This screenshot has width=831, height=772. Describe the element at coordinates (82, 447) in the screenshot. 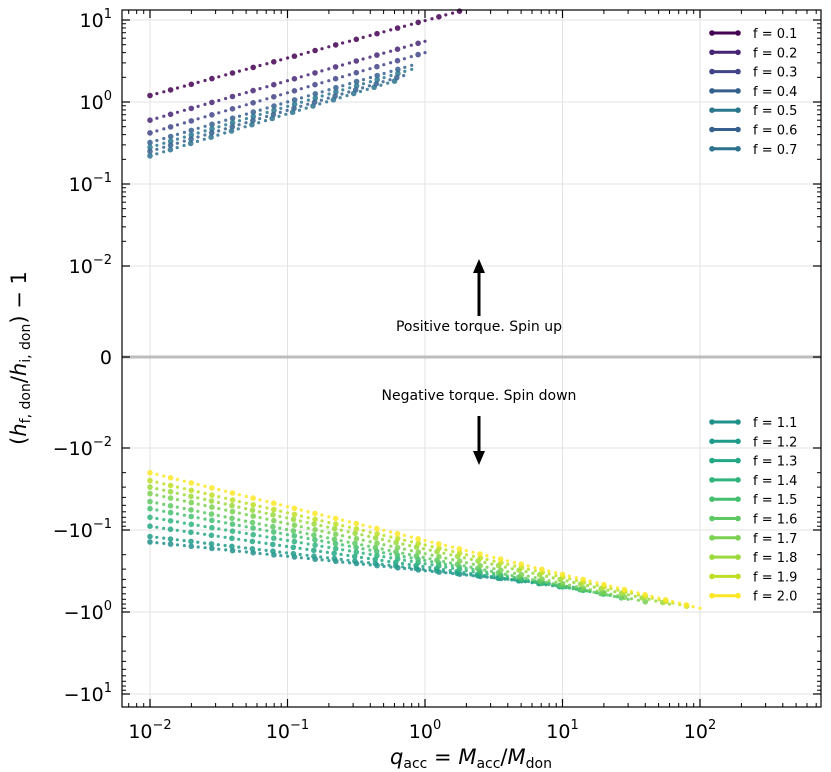

I see `y-tick-label: −10−2` at that location.